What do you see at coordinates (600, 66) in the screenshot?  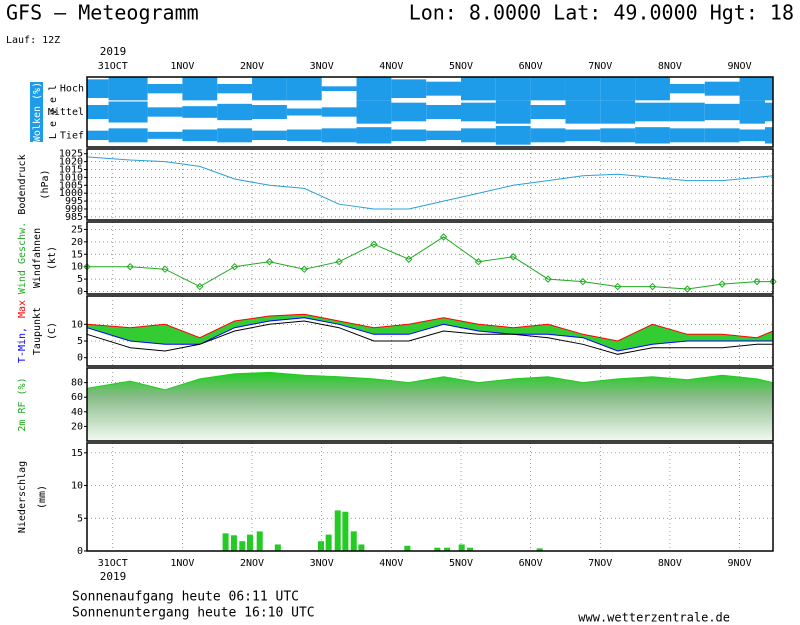 I see `x-tick-label-top: 7NOV` at bounding box center [600, 66].